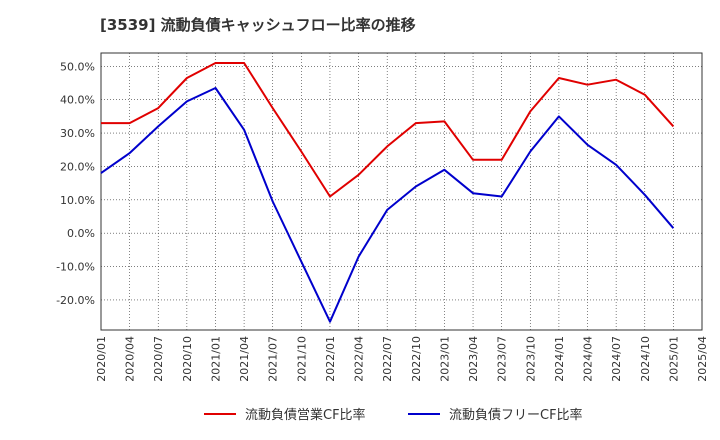 This screenshot has width=720, height=440. What do you see at coordinates (305, 415) in the screenshot?
I see `legend-label-1: 流動負債営業CF比率` at bounding box center [305, 415].